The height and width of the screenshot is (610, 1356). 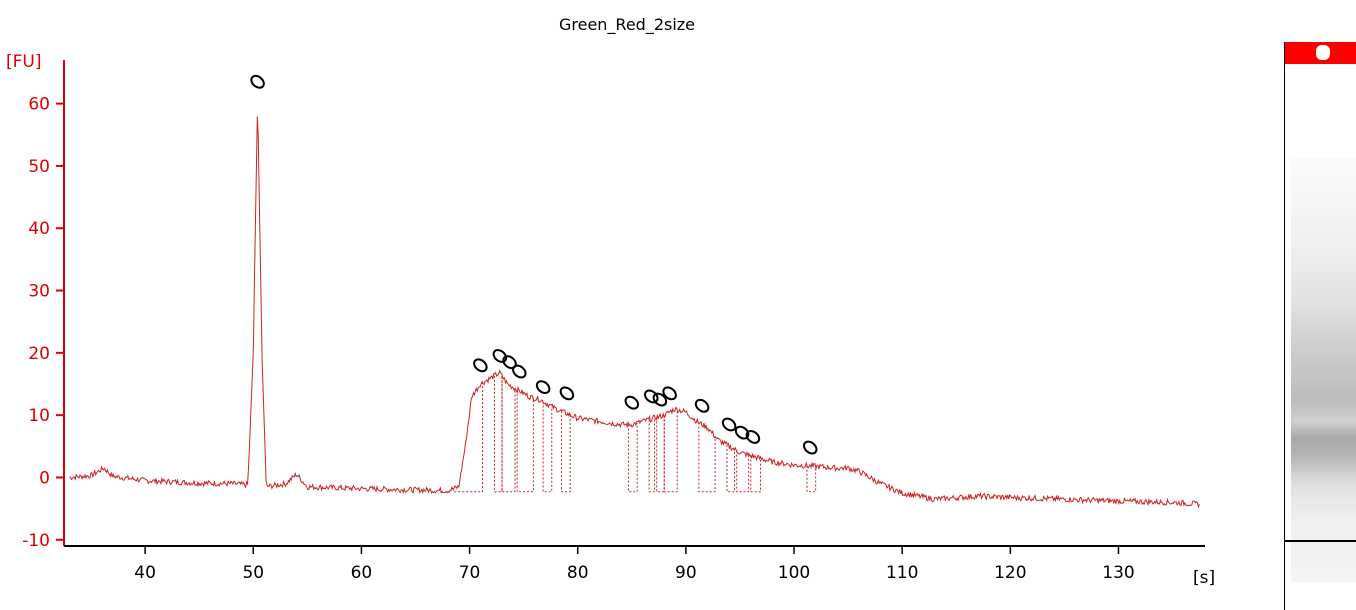 I want to click on peak-boundaries, so click(x=634, y=434).